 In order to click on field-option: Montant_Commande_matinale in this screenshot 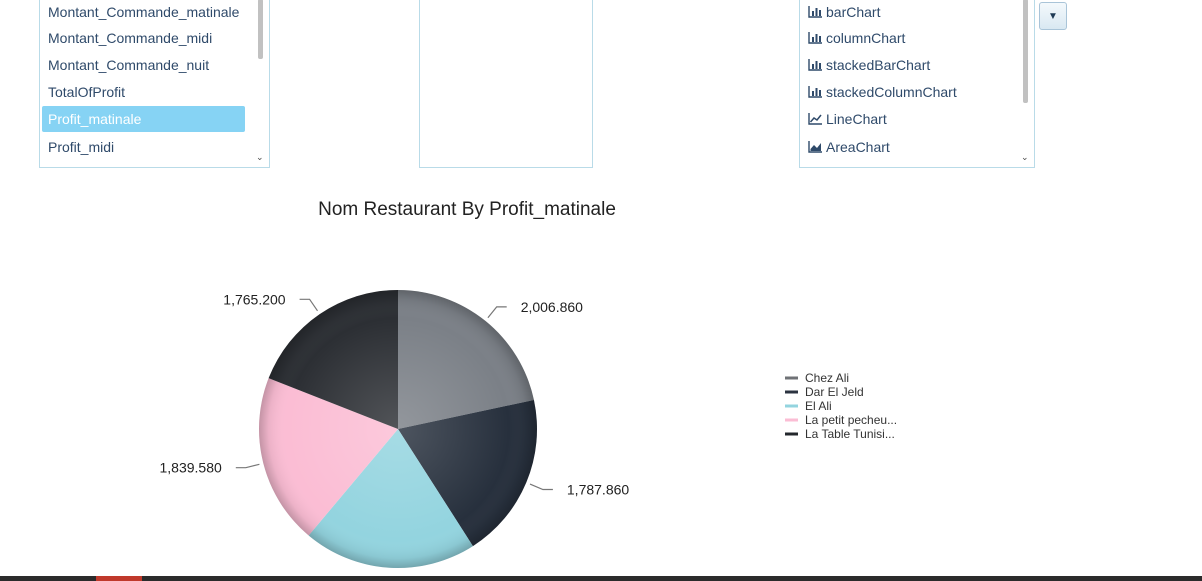, I will do `click(144, 12)`.